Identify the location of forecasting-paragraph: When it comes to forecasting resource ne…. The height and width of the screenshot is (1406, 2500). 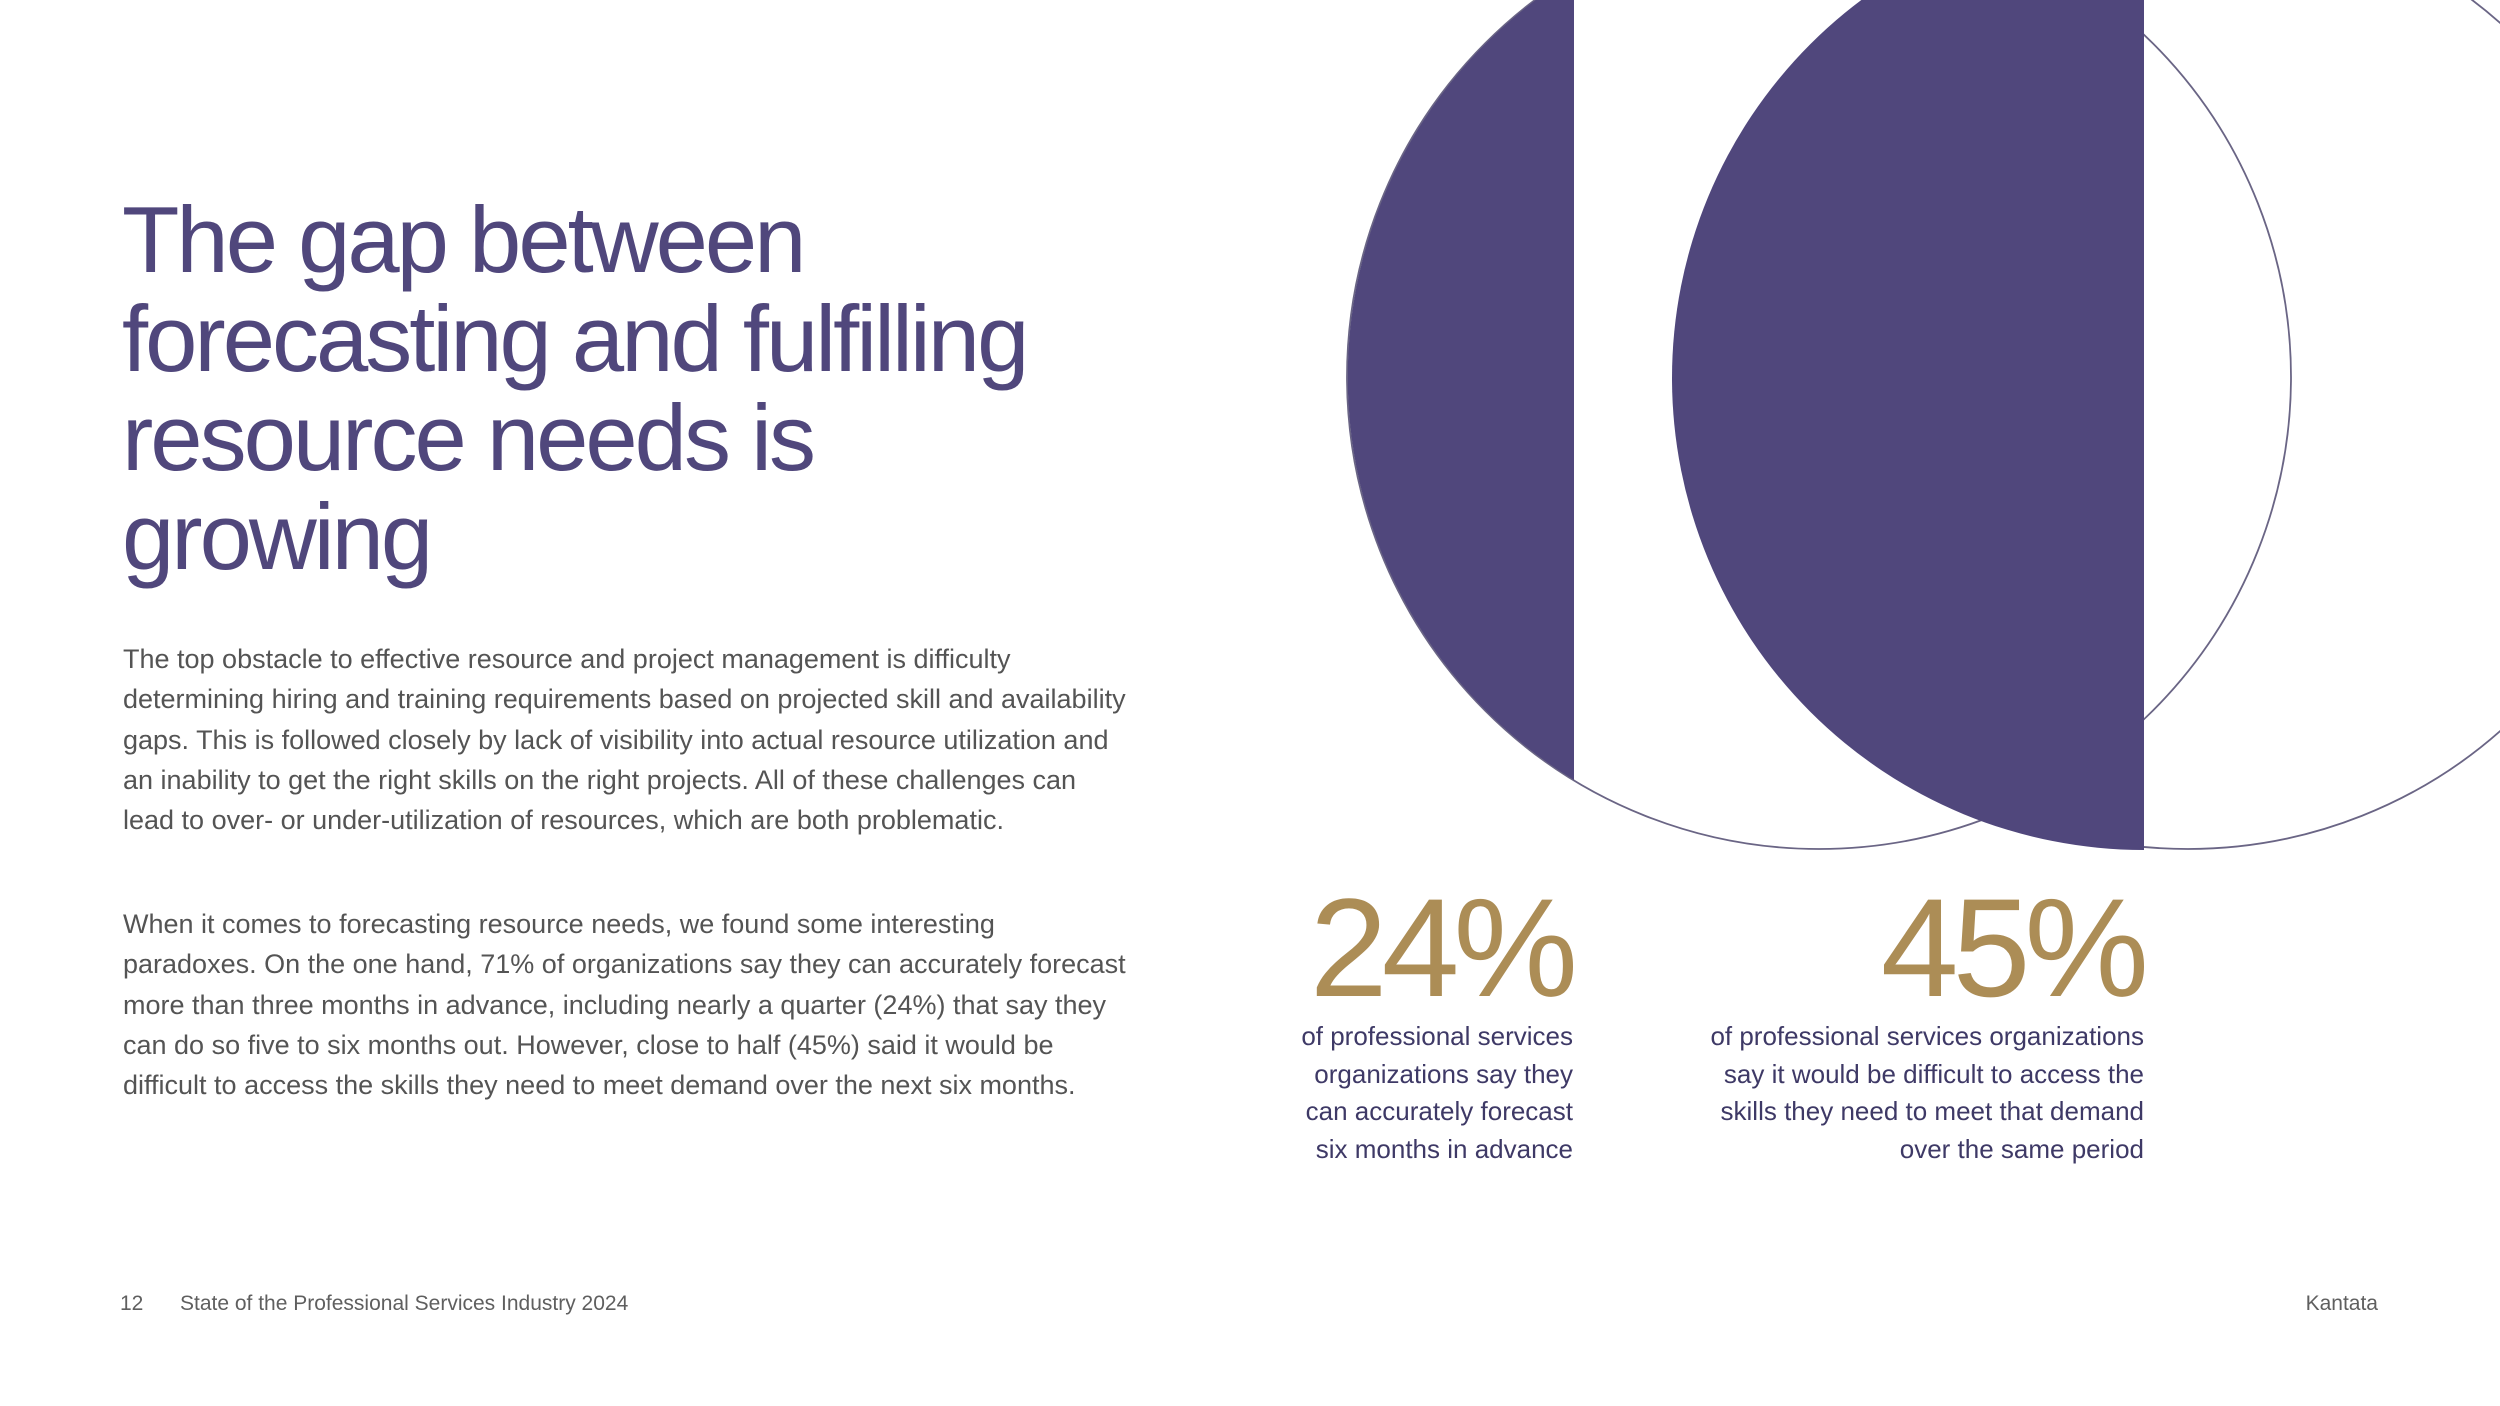
(624, 1005).